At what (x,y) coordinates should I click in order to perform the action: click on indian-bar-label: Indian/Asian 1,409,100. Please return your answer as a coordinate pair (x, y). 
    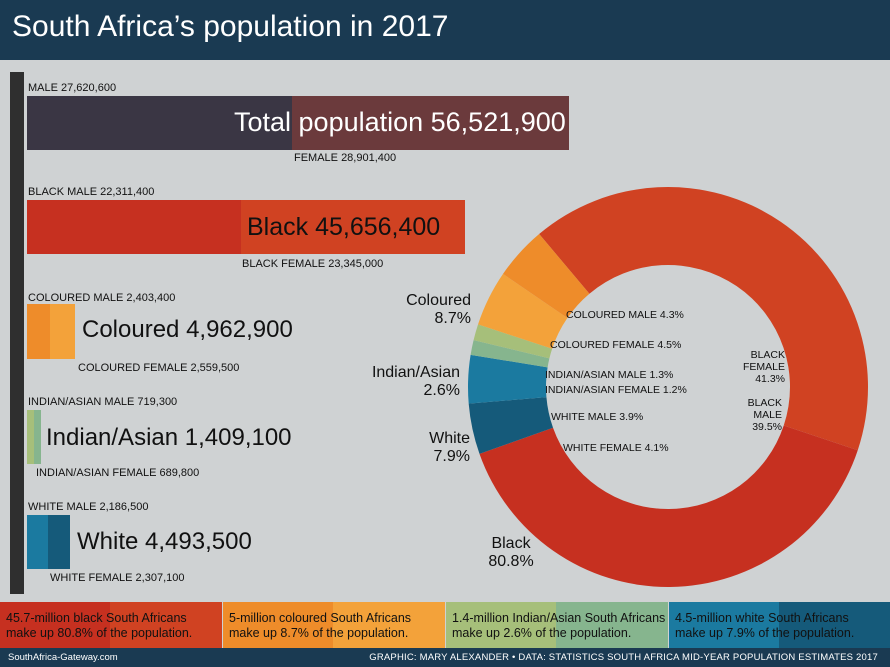
    Looking at the image, I should click on (169, 437).